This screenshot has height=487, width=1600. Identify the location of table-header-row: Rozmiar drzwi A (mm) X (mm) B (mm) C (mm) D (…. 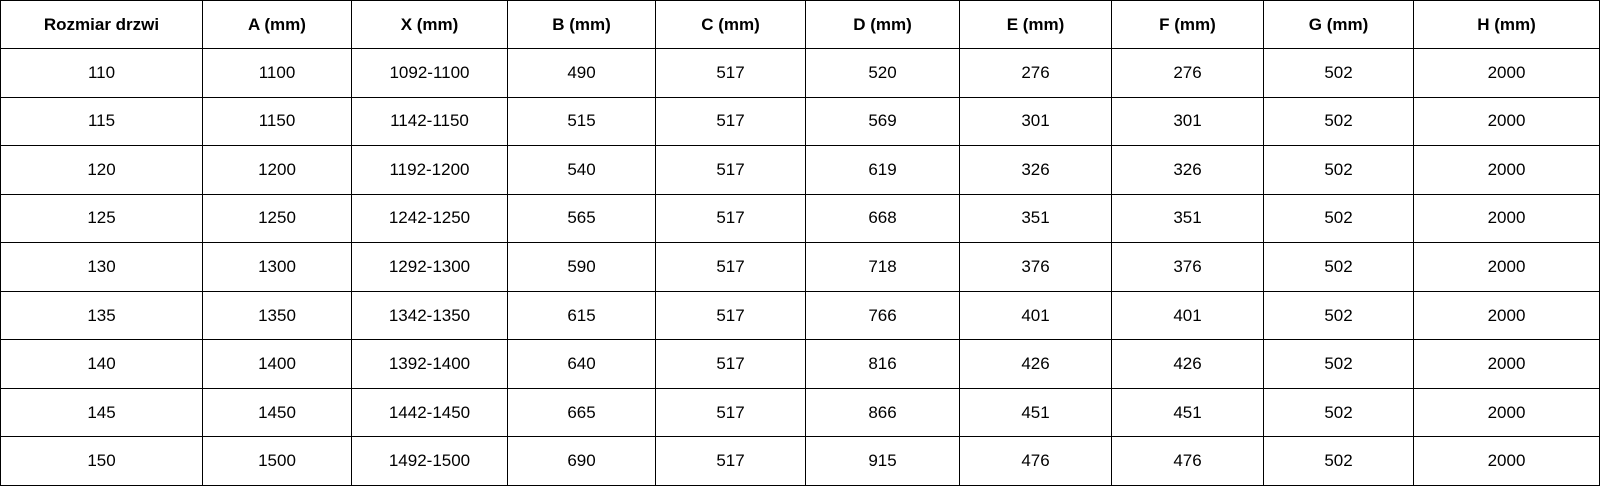
(800, 24).